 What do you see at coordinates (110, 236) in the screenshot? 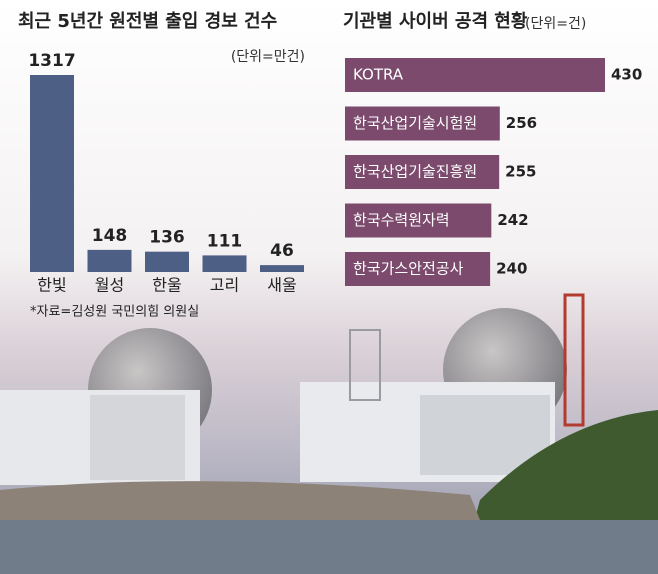
I see `value-label: 148` at bounding box center [110, 236].